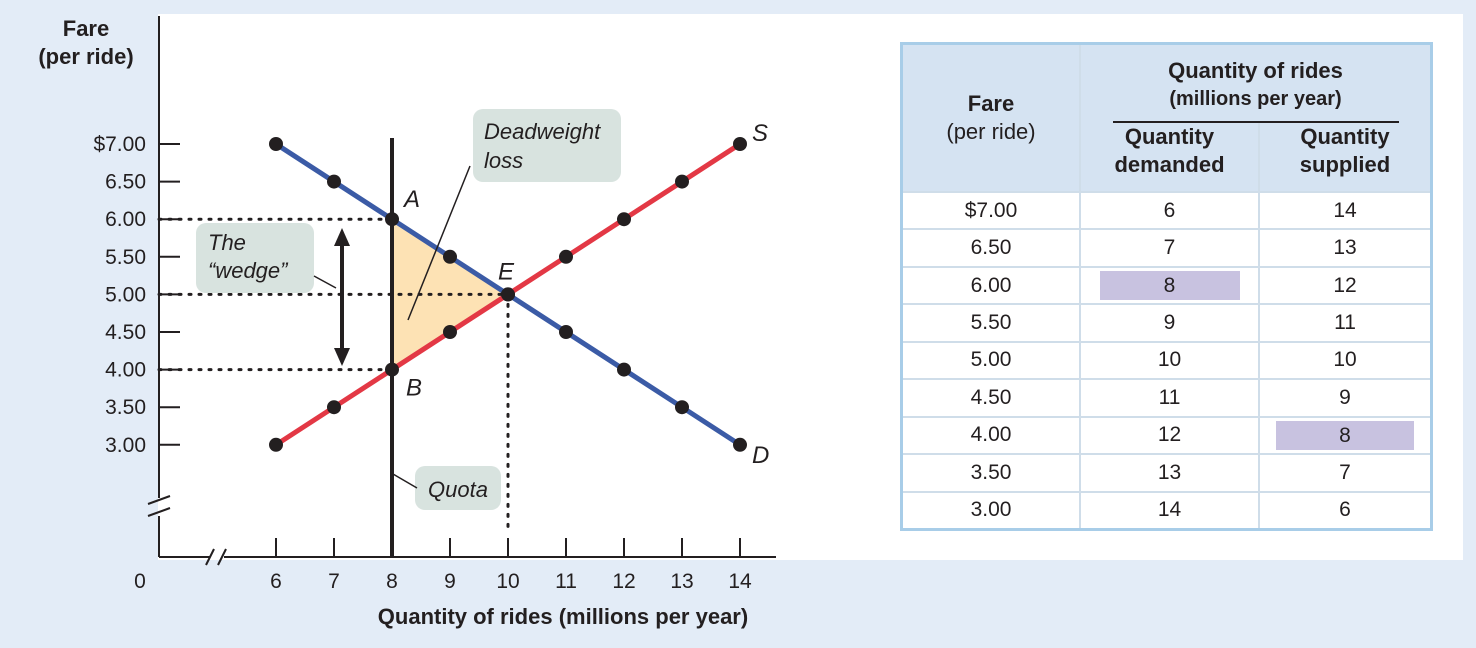 This screenshot has width=1476, height=648. I want to click on x-tick-label: 8, so click(392, 581).